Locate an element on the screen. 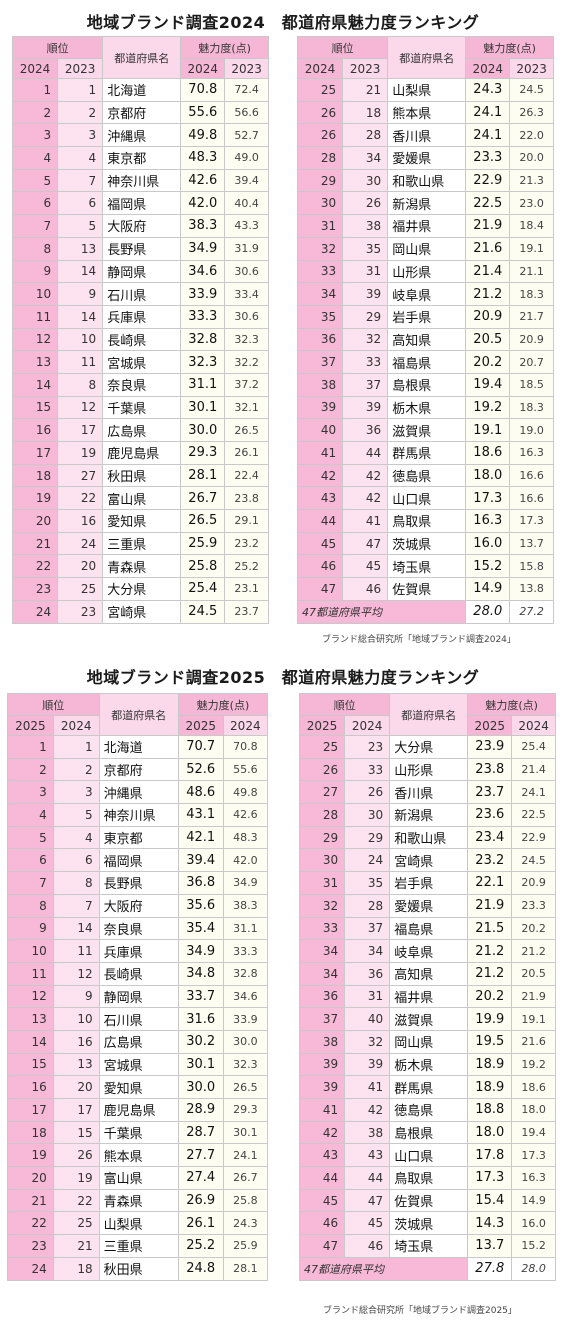 Image resolution: width=566 pixels, height=1322 pixels. rank-previous: 17 is located at coordinates (80, 430).